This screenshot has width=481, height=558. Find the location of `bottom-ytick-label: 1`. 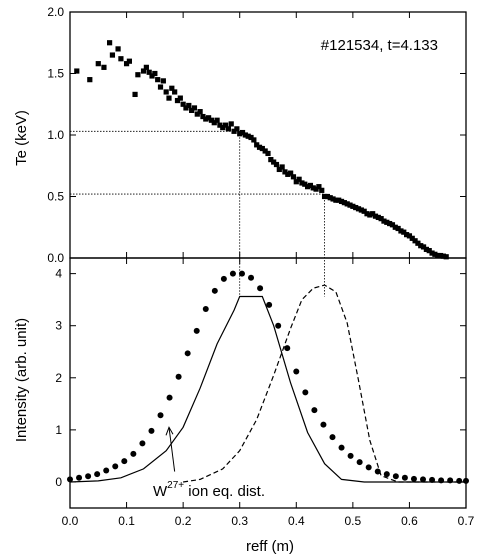

bottom-ytick-label: 1 is located at coordinates (58, 430).